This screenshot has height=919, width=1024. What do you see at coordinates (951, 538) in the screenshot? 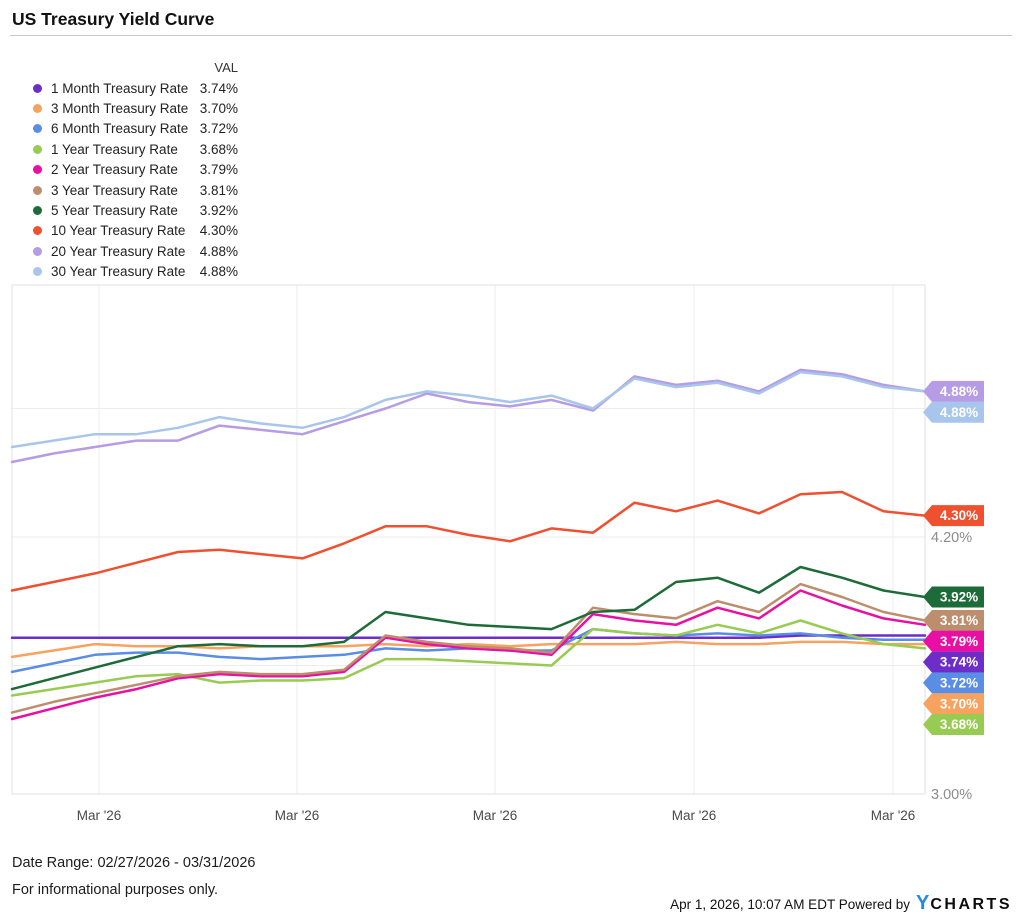
I see `y-axis-tick-label: 4.20%` at bounding box center [951, 538].